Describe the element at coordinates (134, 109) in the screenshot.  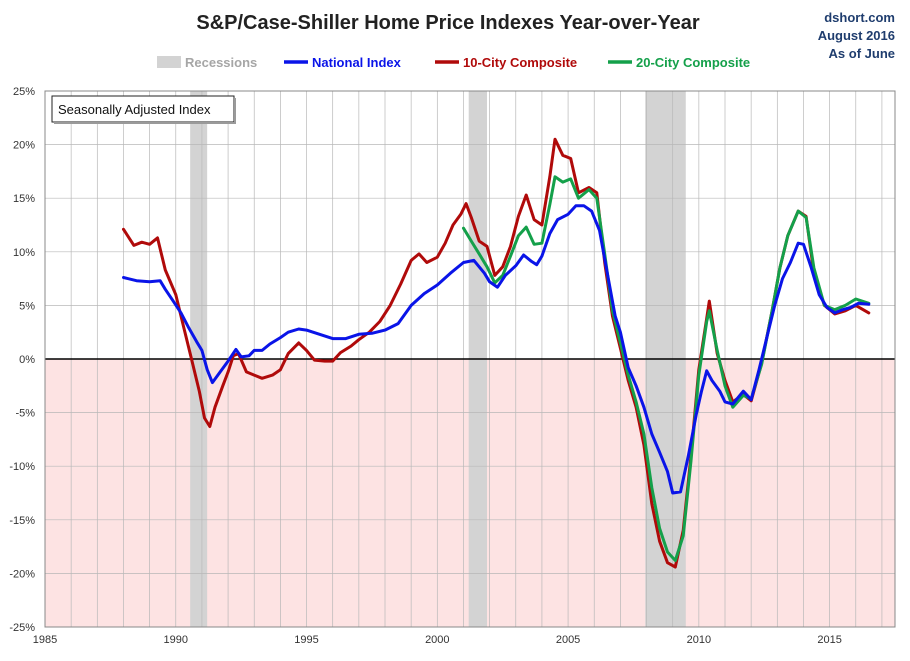
I see `annotation-text: Seasonally Adjusted Index` at that location.